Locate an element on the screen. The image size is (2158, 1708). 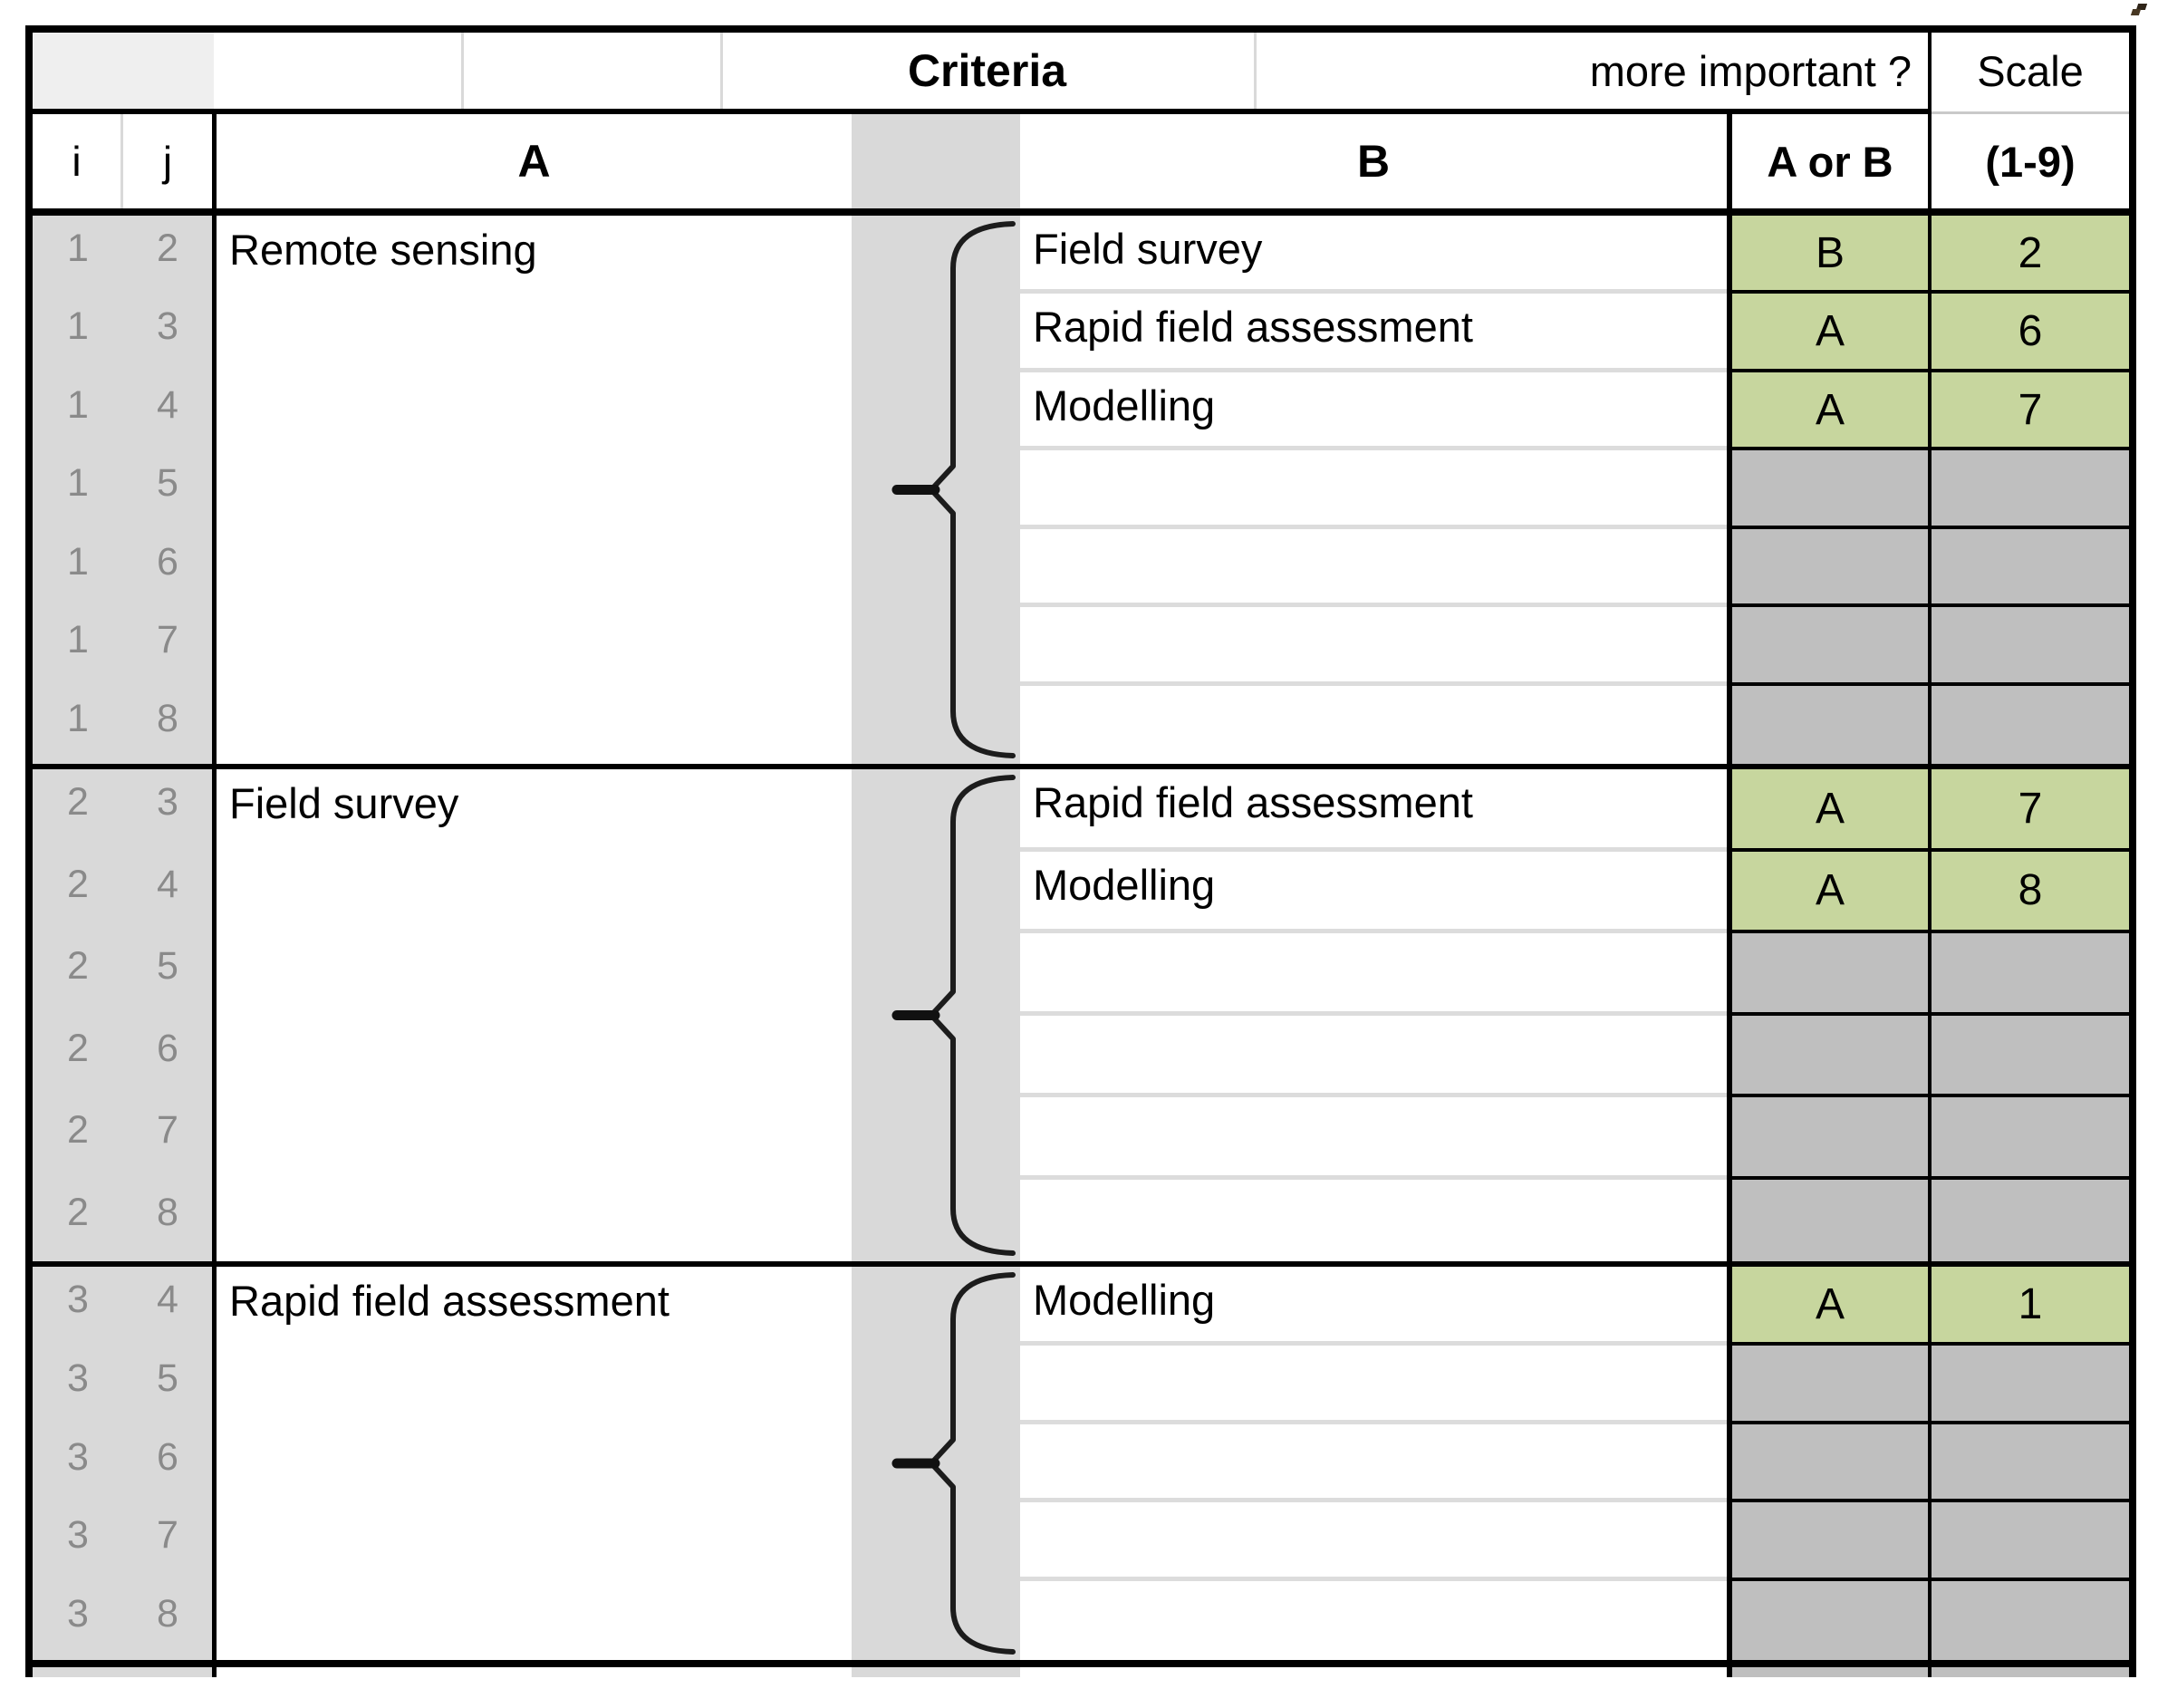
a-criterion-label: Rapid field assessment is located at coordinates (450, 1301).